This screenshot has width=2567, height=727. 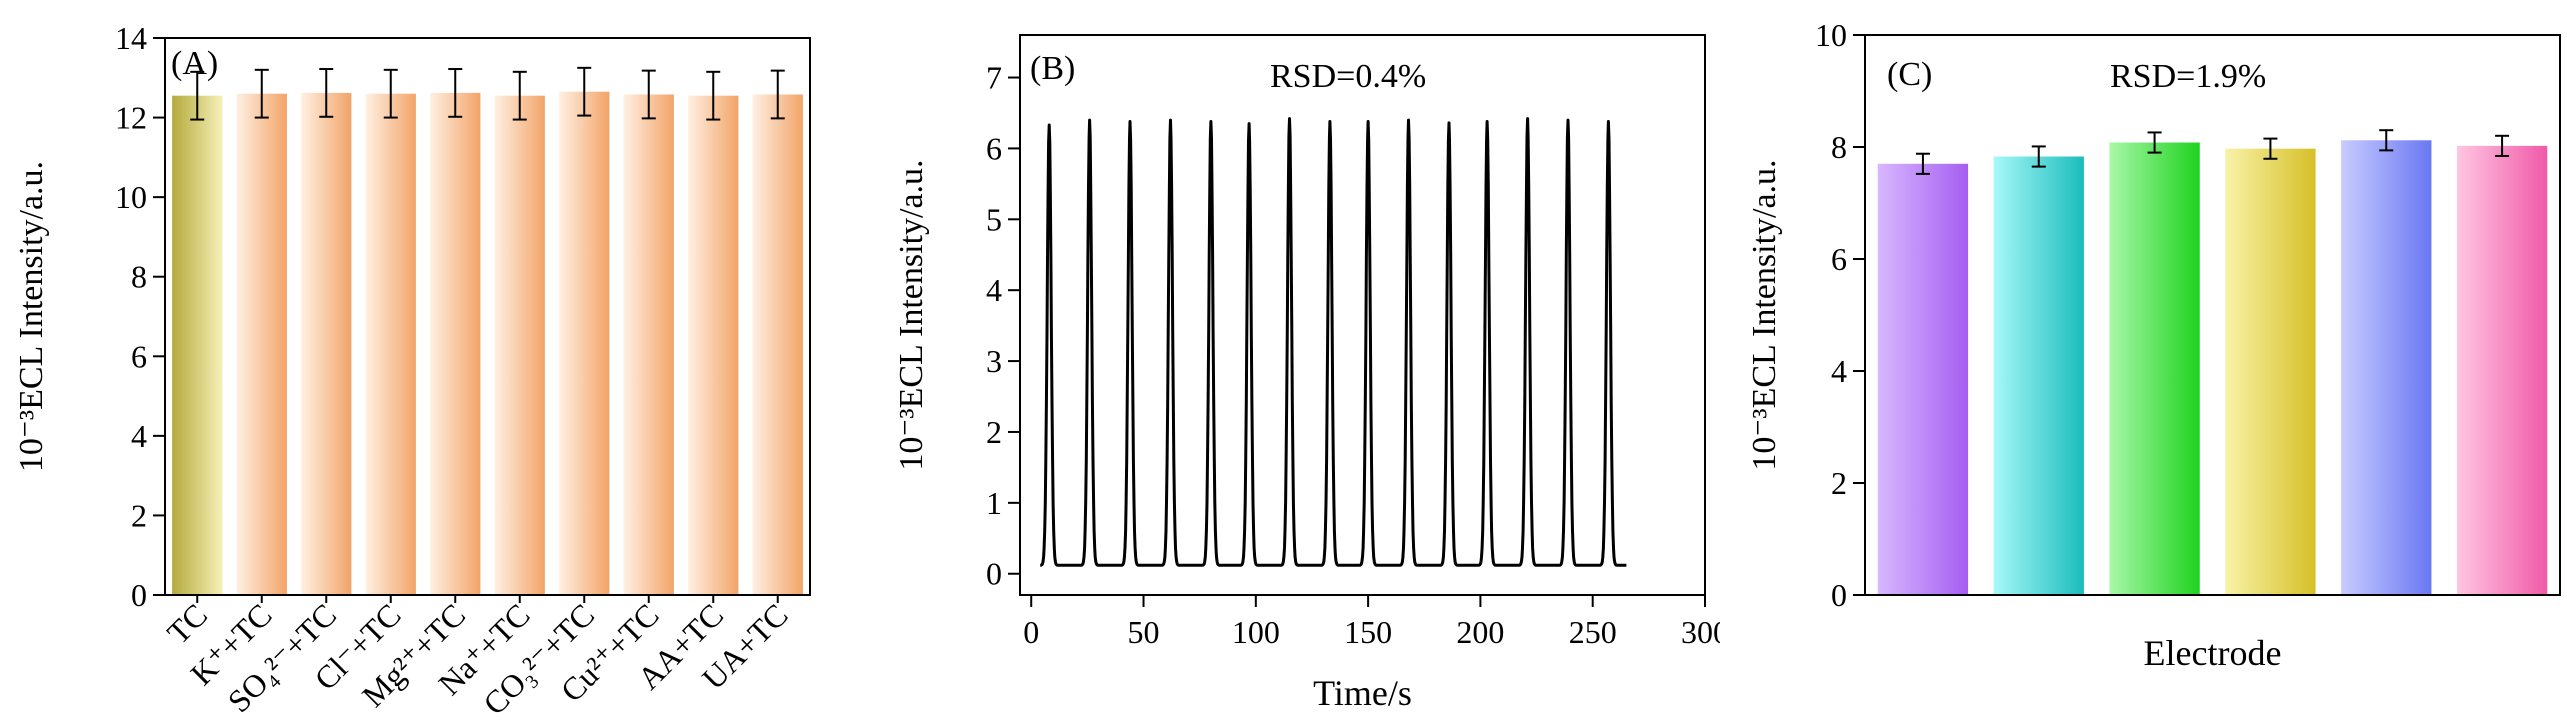 What do you see at coordinates (1362, 693) in the screenshot?
I see `x-axis-label: Time/s` at bounding box center [1362, 693].